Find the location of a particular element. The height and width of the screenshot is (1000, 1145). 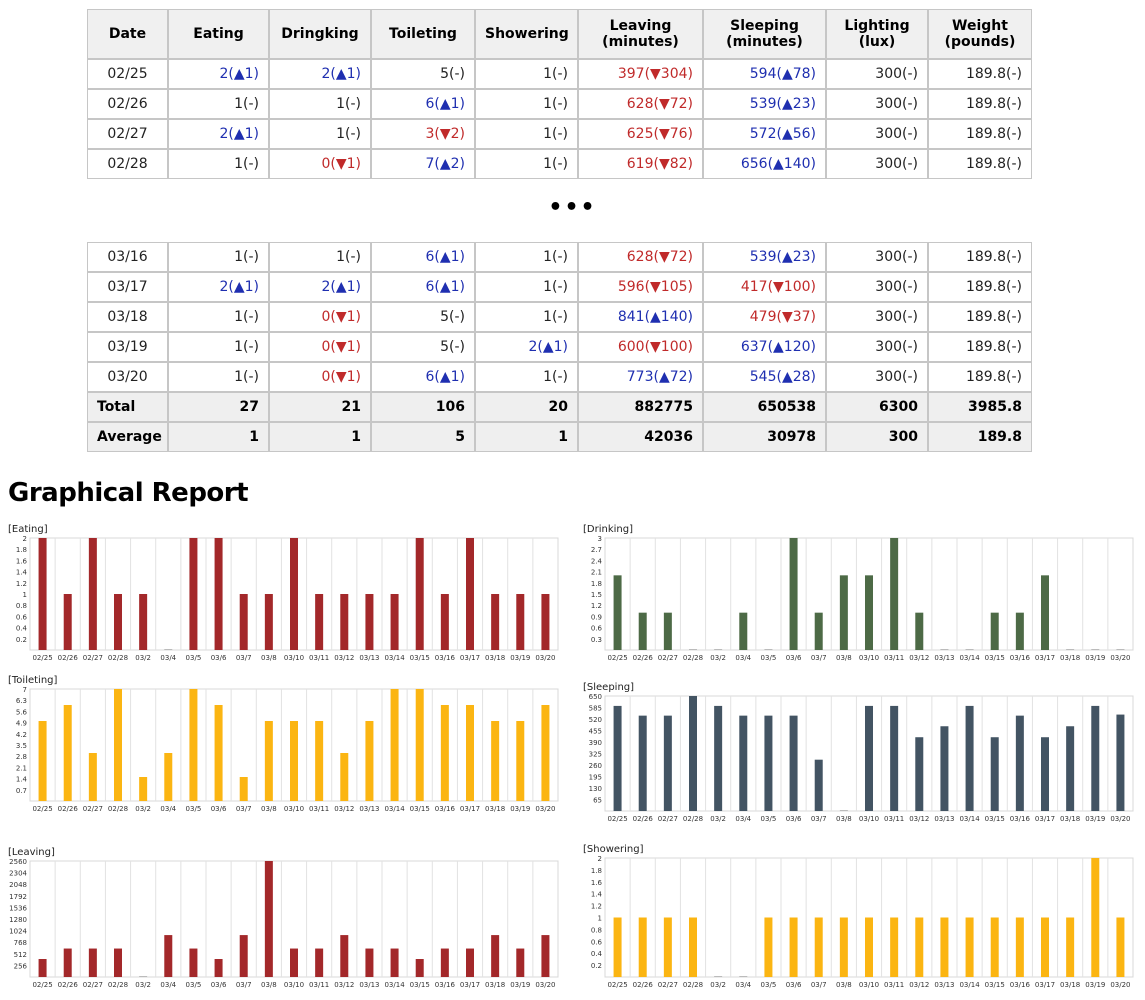

column-header: Toileting is located at coordinates (423, 34).